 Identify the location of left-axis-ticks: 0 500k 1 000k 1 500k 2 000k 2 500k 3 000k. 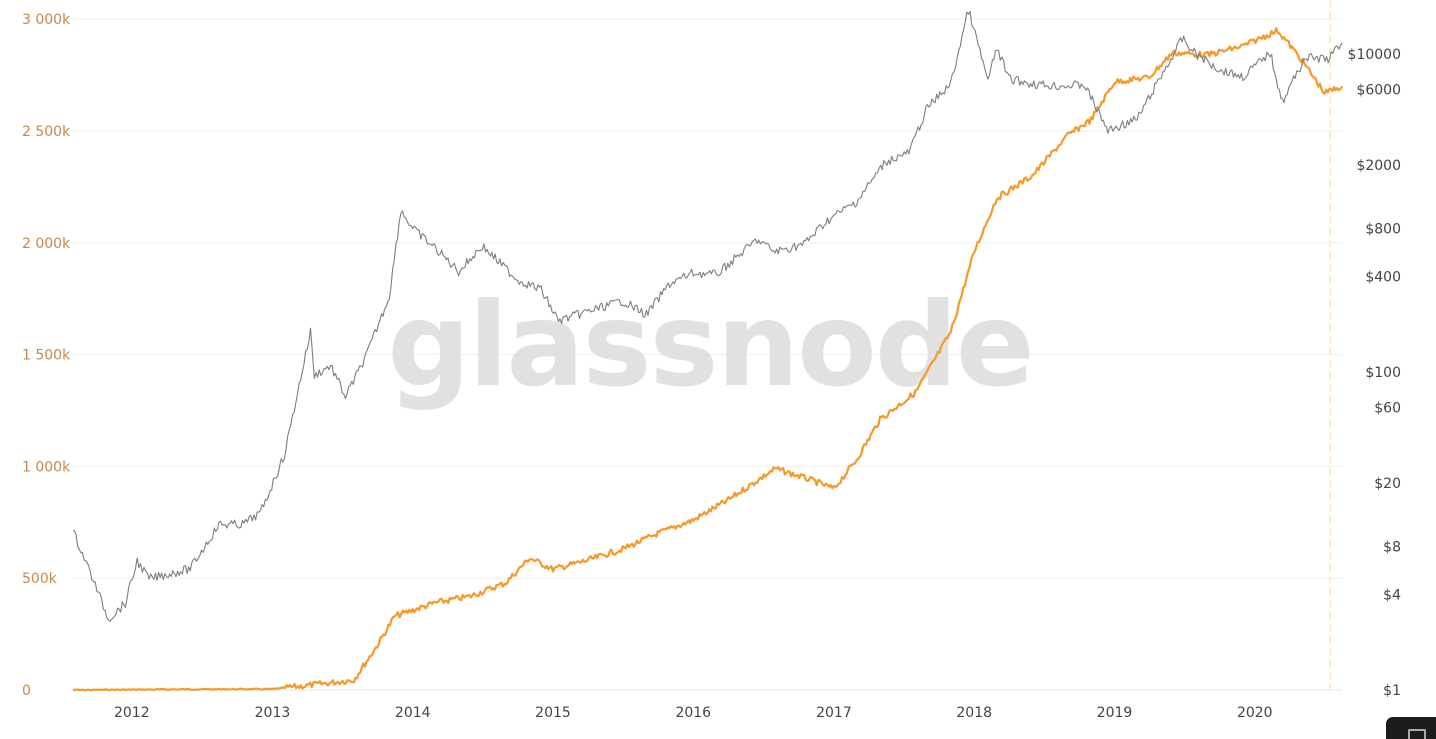
(46, 355).